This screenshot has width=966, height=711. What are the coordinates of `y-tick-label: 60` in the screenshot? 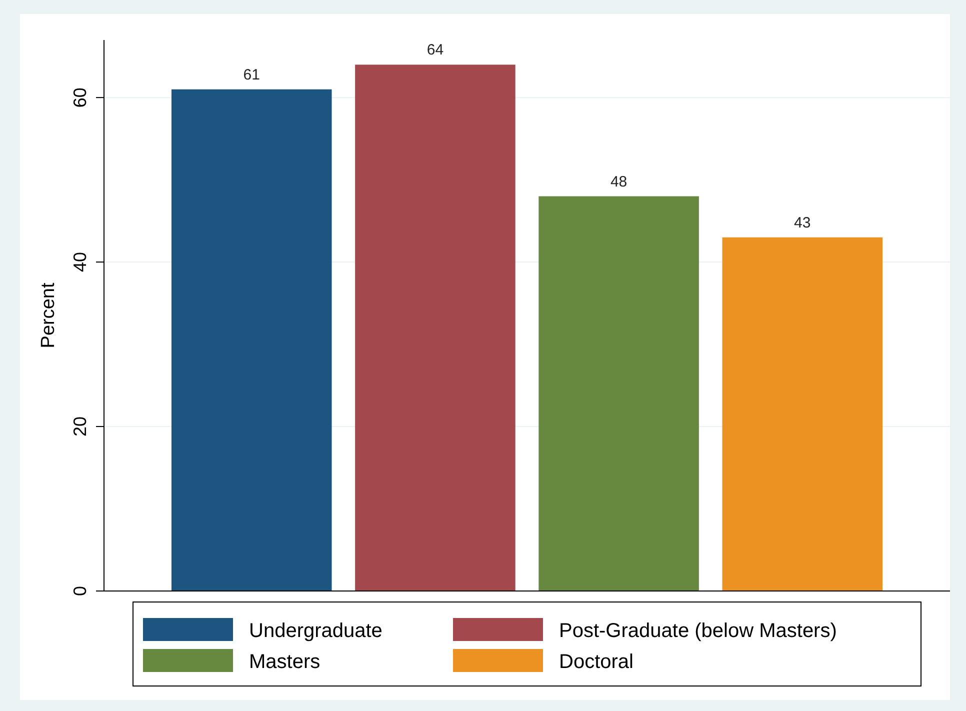 It's located at (80, 98).